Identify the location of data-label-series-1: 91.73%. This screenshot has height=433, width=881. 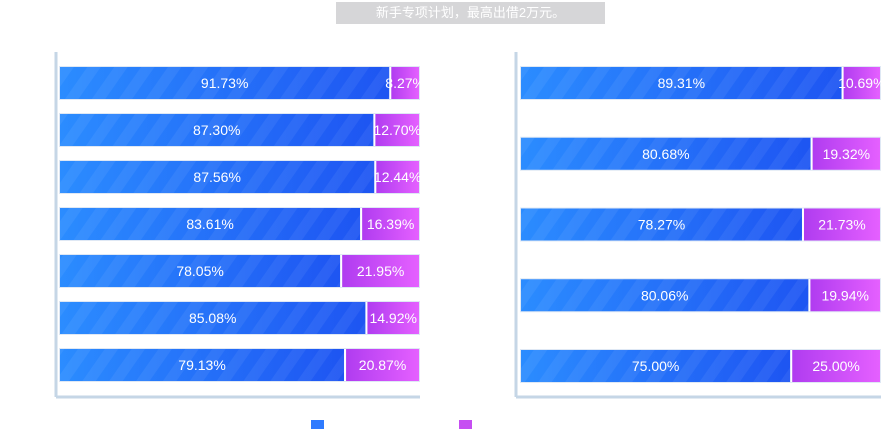
(224, 83).